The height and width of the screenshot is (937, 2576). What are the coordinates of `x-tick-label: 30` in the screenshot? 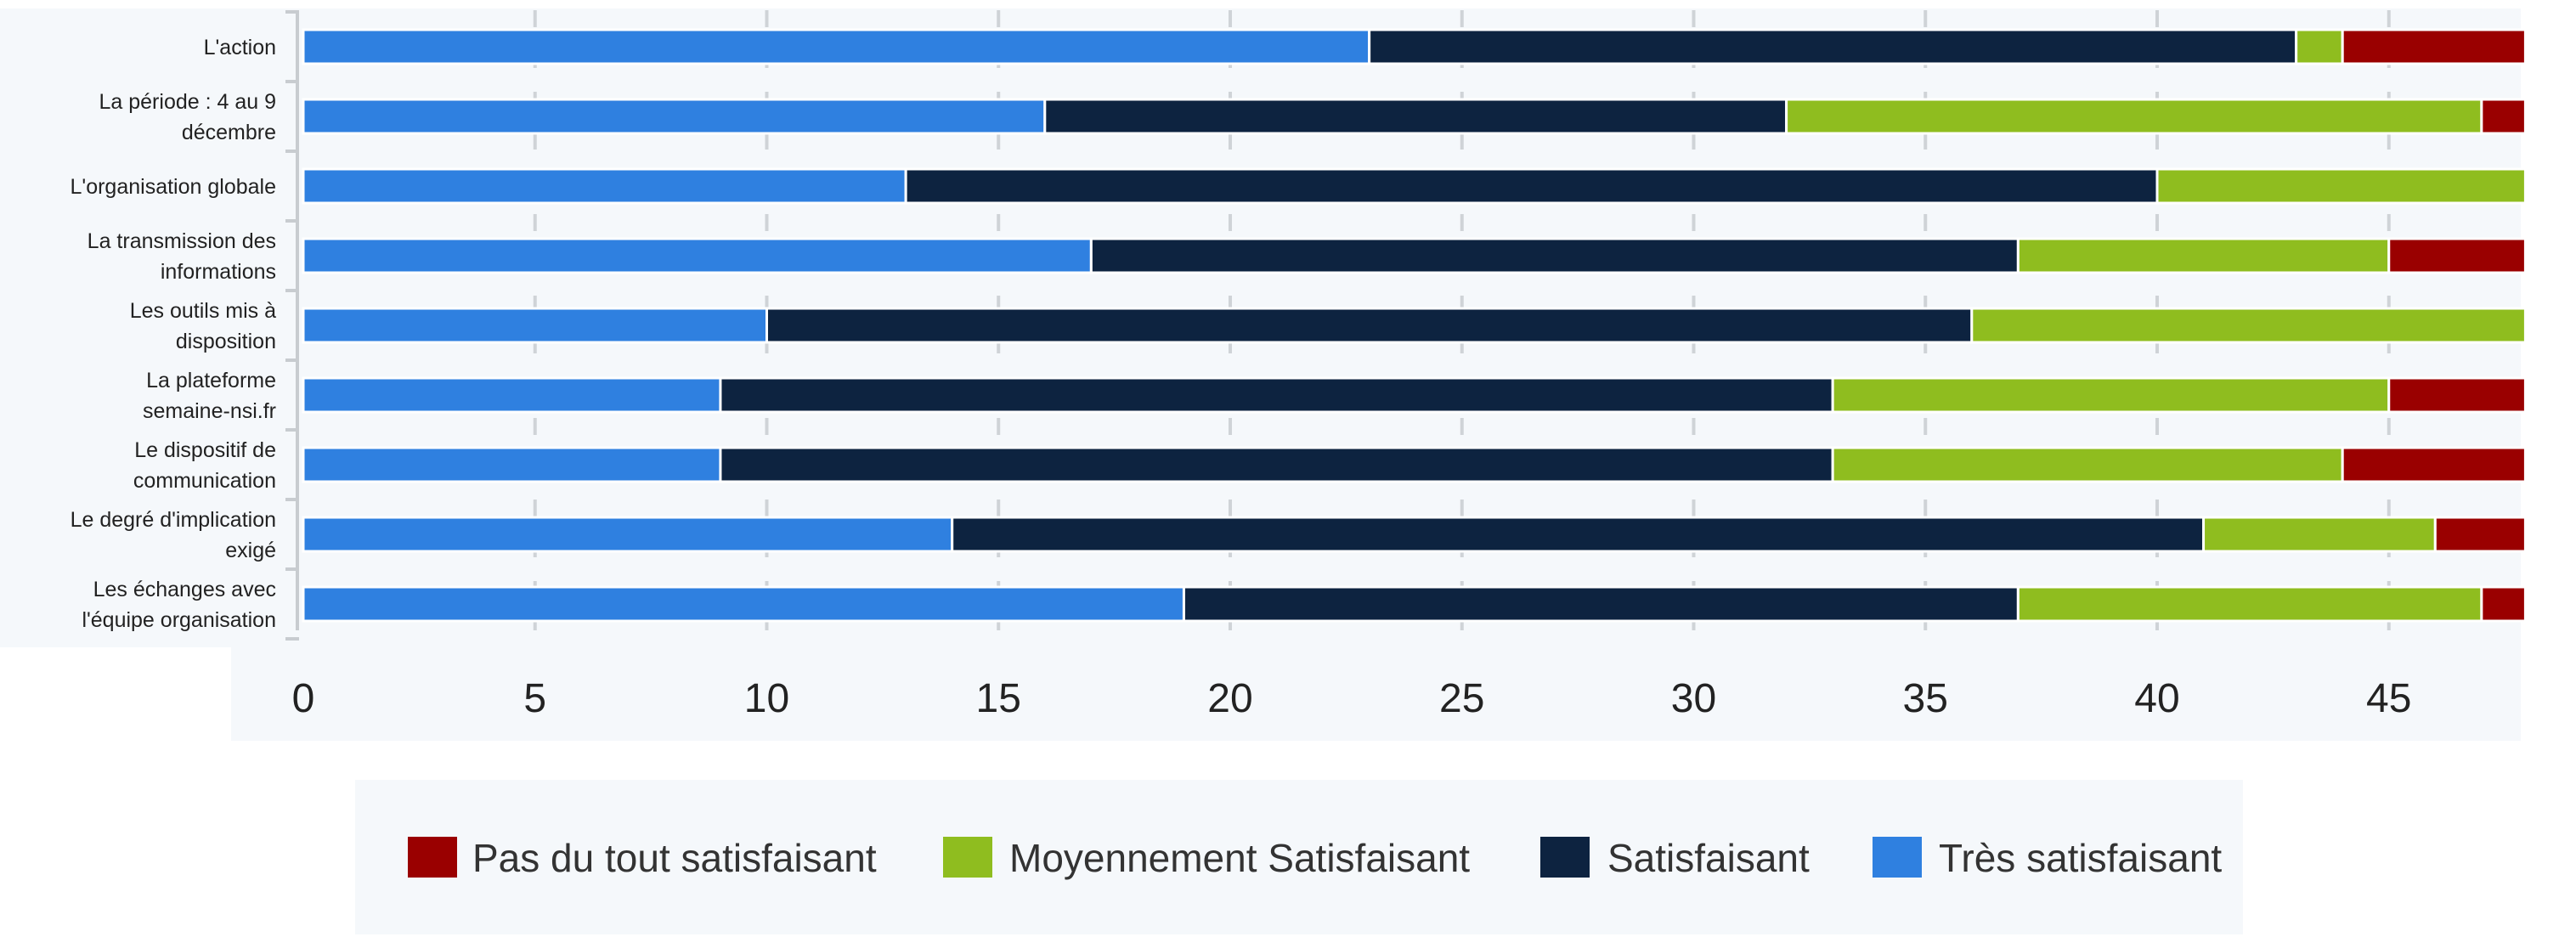 It's located at (1693, 698).